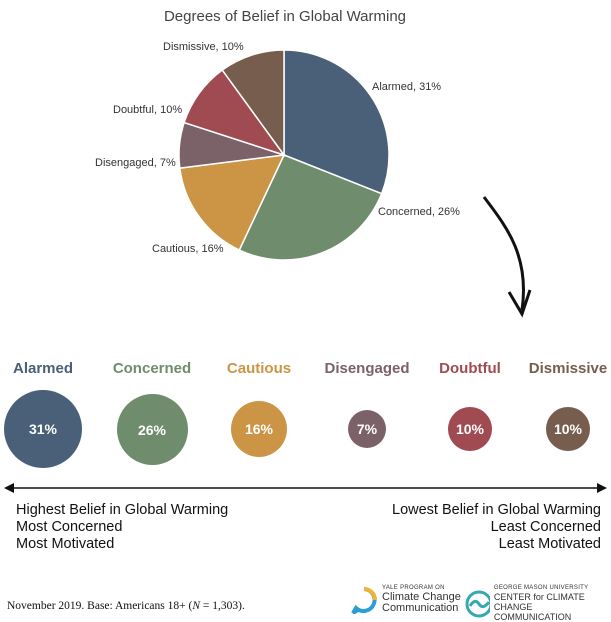 The image size is (611, 622). I want to click on segment-pct: 31%, so click(43, 429).